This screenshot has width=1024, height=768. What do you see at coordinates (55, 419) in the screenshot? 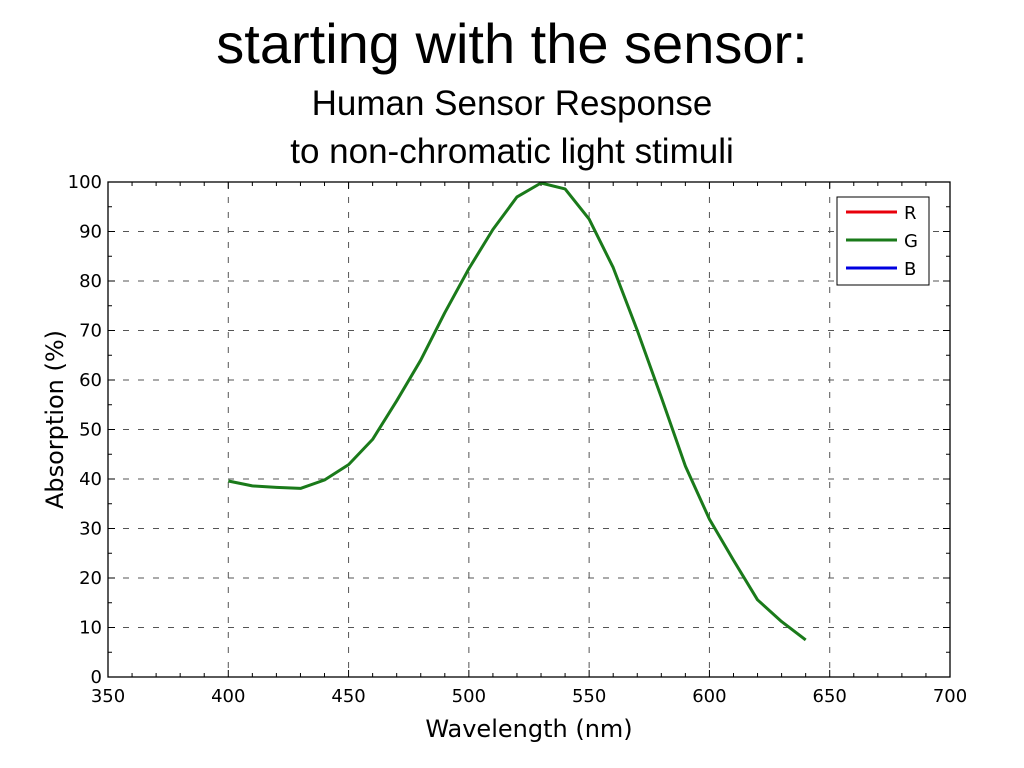
I see `y-axis-label: Absorption (%)` at bounding box center [55, 419].